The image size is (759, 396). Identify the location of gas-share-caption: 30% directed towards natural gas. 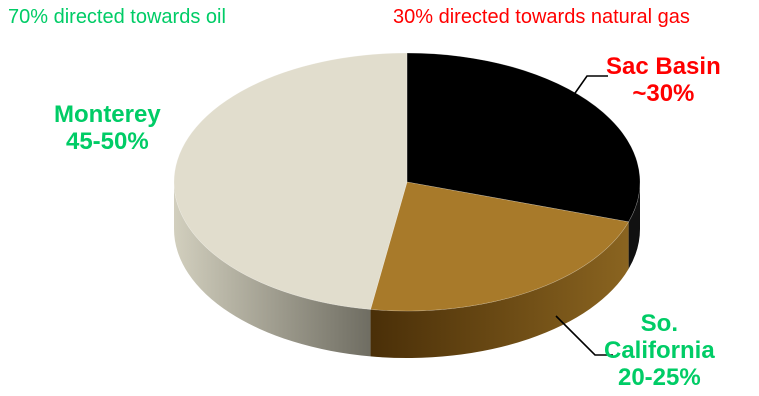
(541, 17).